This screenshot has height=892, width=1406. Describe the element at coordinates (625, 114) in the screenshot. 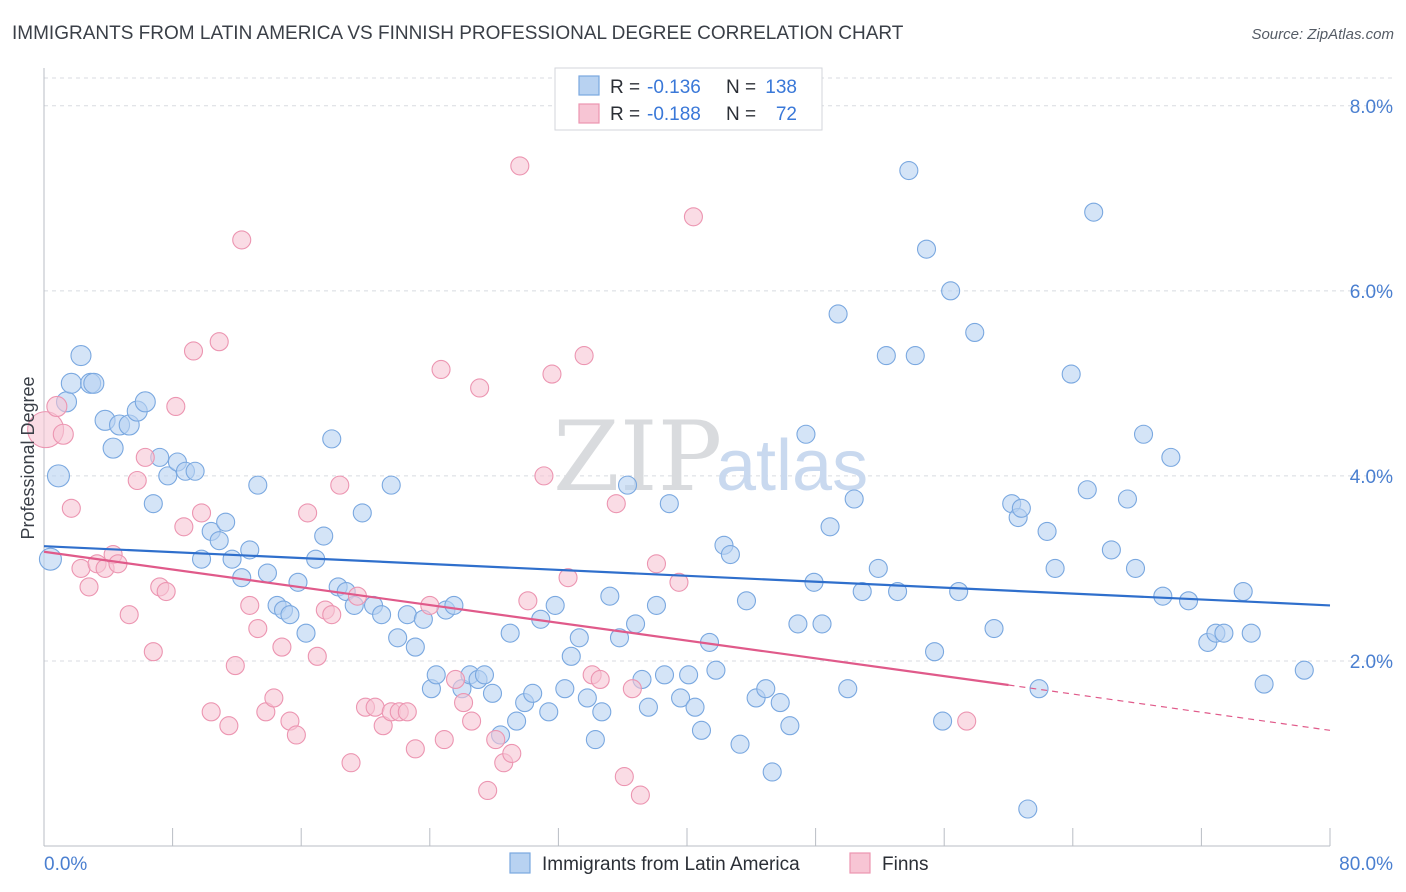

I see `legend-r-label-pink: R =` at that location.